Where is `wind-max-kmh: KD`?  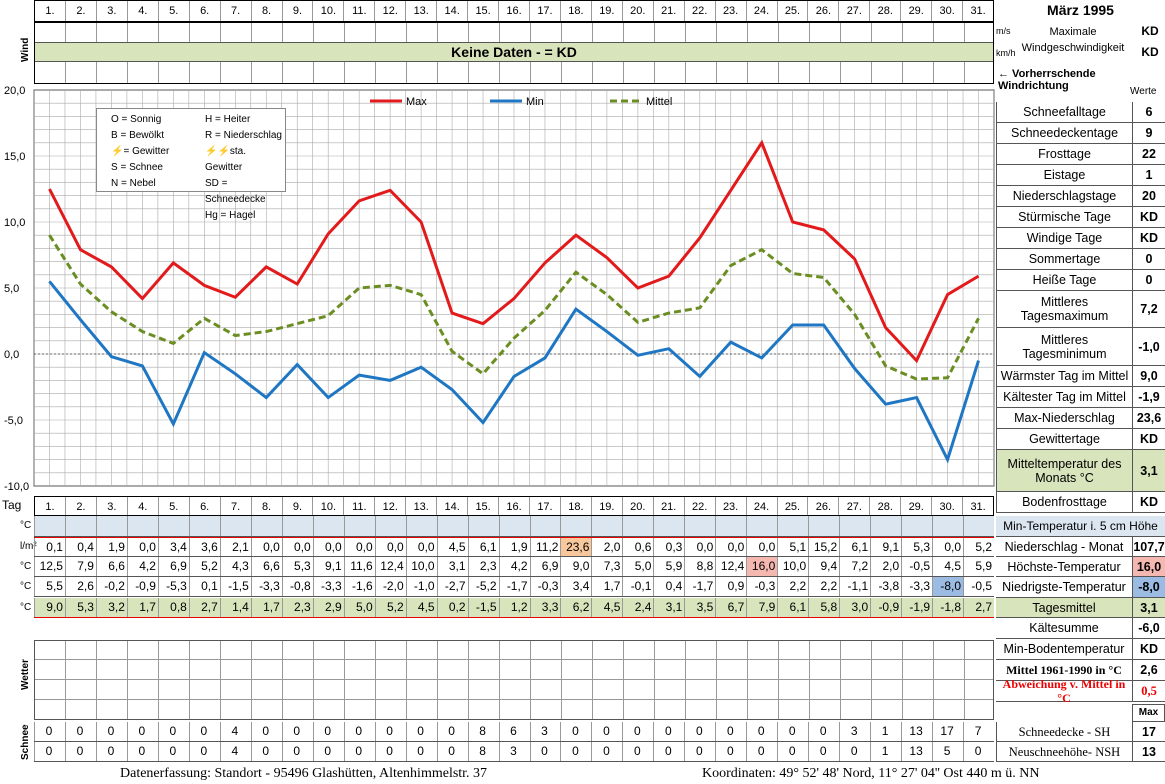
wind-max-kmh: KD is located at coordinates (1150, 52).